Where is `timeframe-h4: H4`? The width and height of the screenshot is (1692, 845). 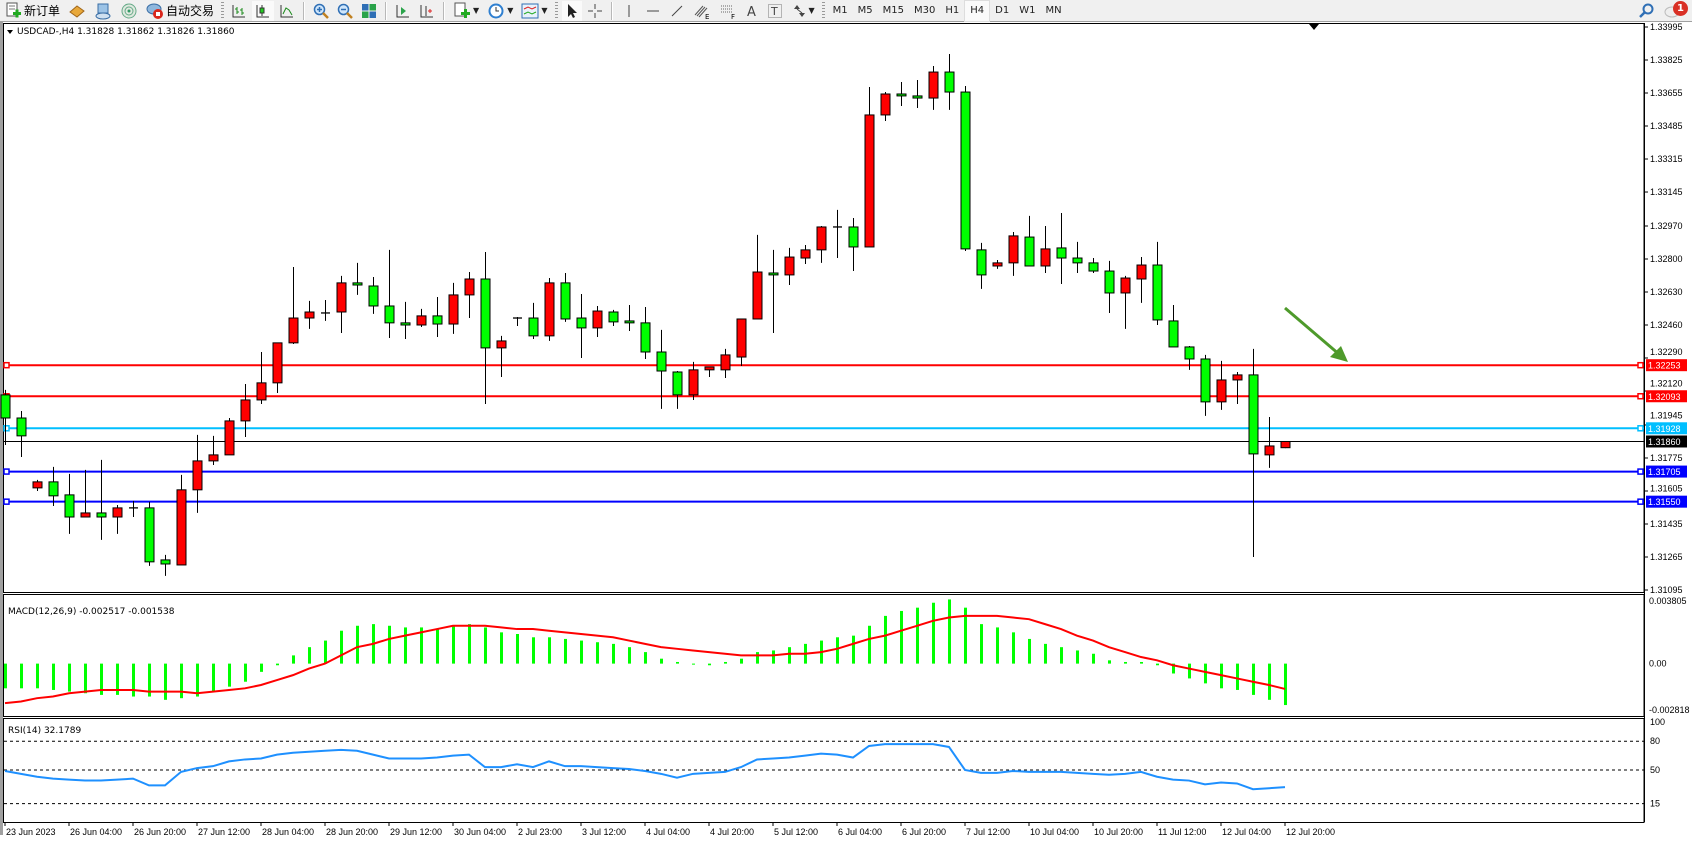 timeframe-h4: H4 is located at coordinates (977, 11).